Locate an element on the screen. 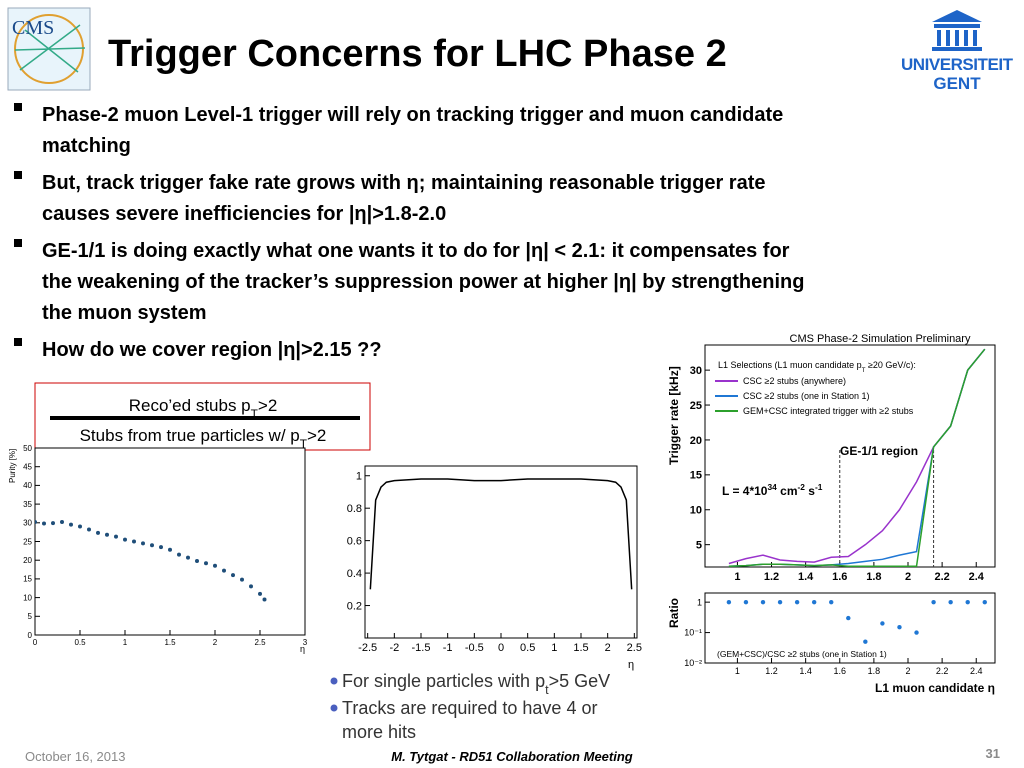  x-tick-label: 1.4 is located at coordinates (805, 671).